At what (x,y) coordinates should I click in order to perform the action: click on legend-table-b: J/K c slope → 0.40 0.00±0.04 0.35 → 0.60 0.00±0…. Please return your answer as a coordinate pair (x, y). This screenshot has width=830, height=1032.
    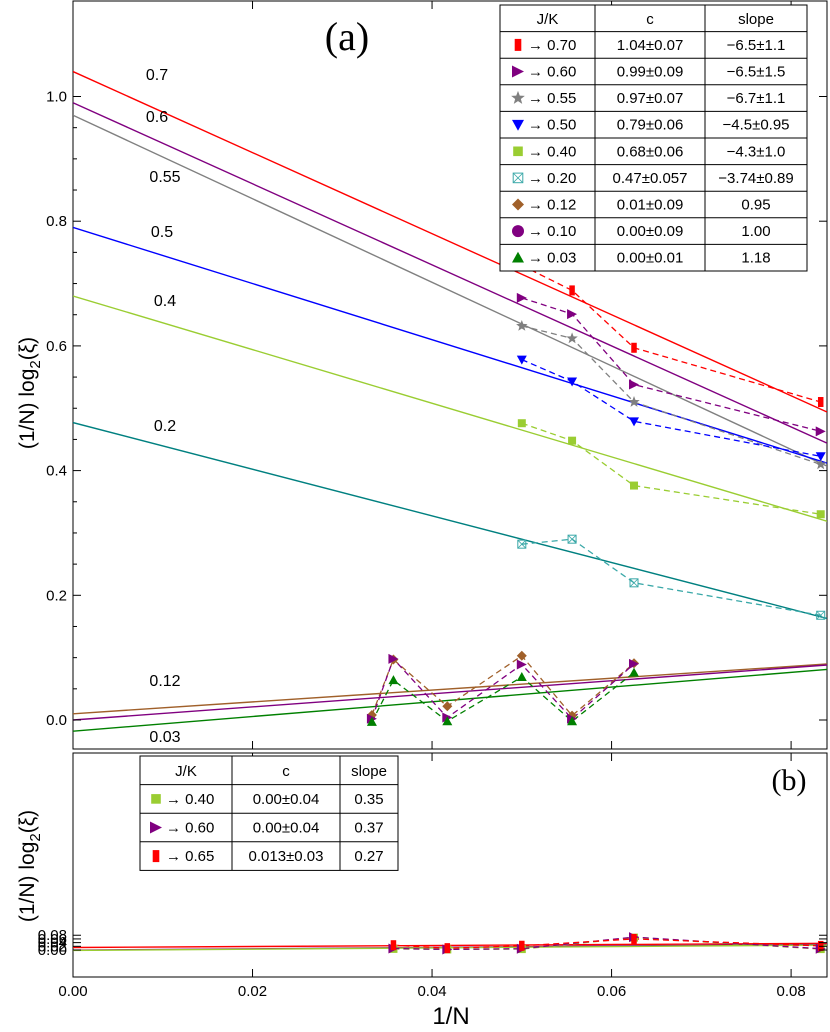
    Looking at the image, I should click on (269, 813).